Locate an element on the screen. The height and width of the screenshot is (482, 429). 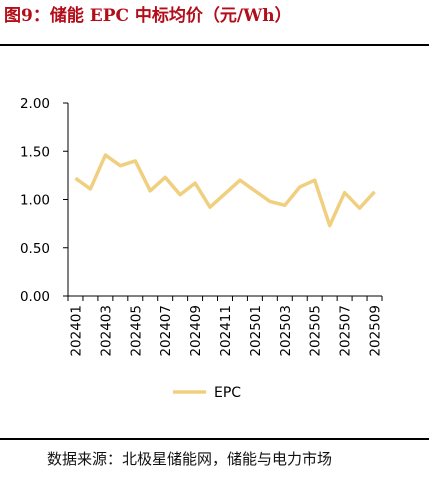
top-rule is located at coordinates (214, 45).